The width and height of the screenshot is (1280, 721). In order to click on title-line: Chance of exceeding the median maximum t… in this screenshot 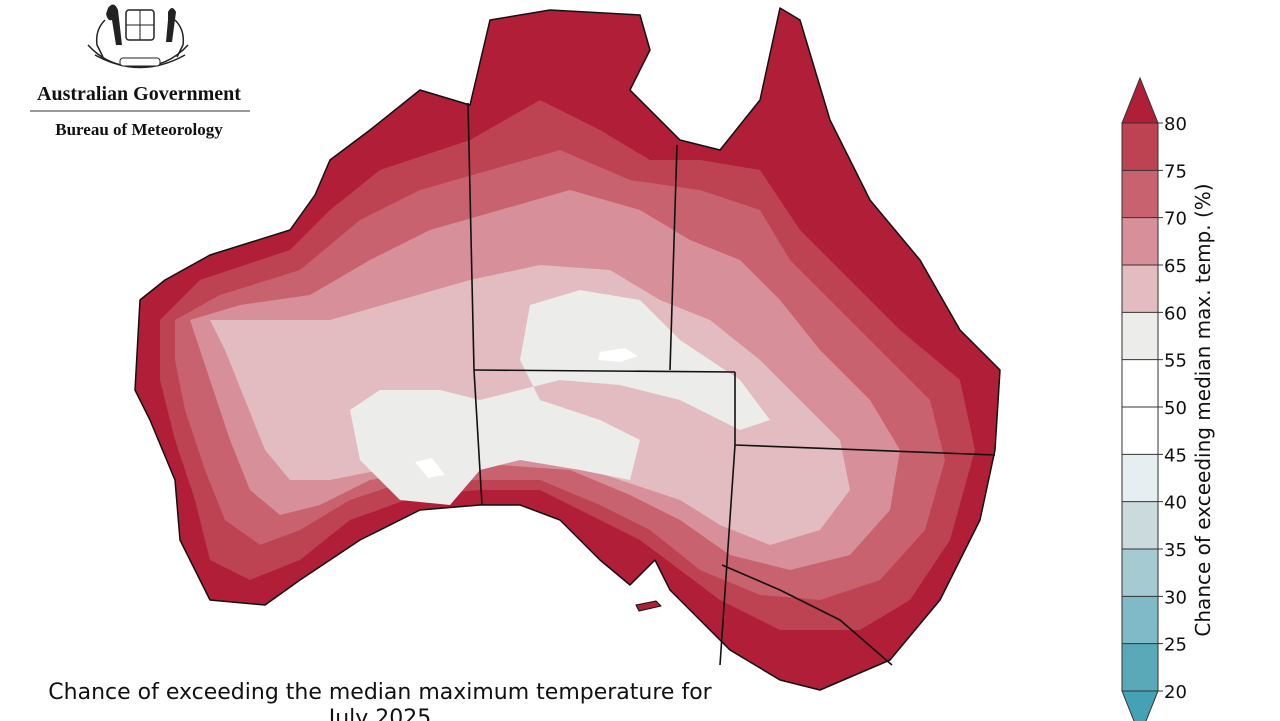, I will do `click(380, 692)`.